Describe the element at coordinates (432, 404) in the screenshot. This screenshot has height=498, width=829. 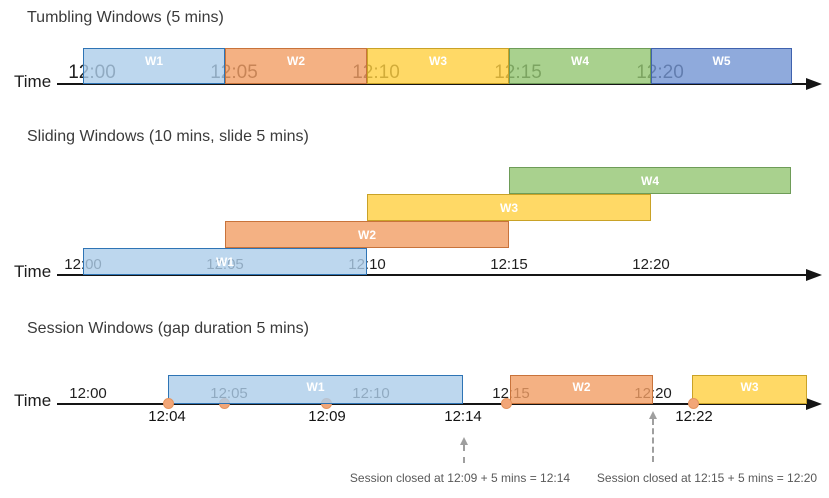
I see `session-timeline` at that location.